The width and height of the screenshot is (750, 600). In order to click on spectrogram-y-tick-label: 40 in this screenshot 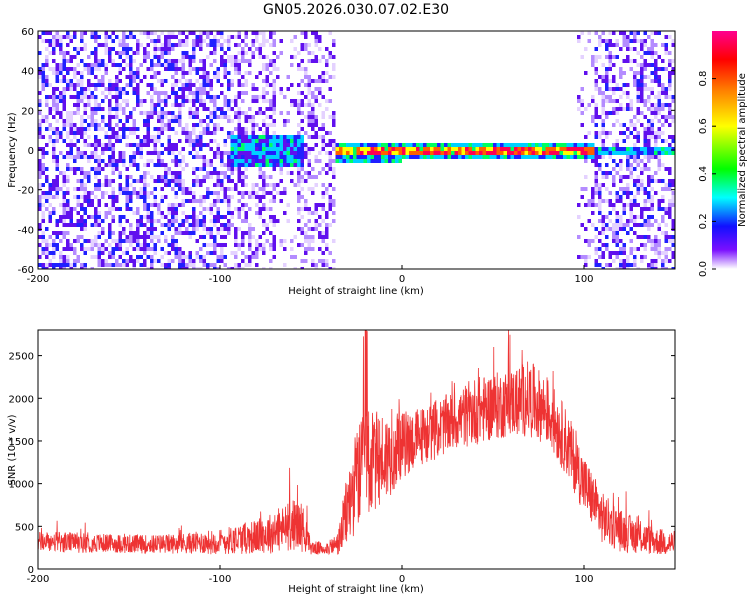, I will do `click(27, 72)`.